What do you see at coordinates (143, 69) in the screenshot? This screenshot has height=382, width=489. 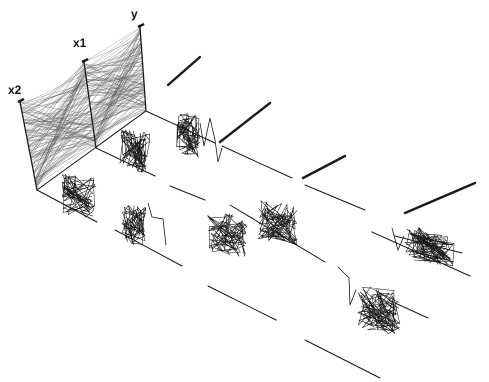 I see `axis-y` at bounding box center [143, 69].